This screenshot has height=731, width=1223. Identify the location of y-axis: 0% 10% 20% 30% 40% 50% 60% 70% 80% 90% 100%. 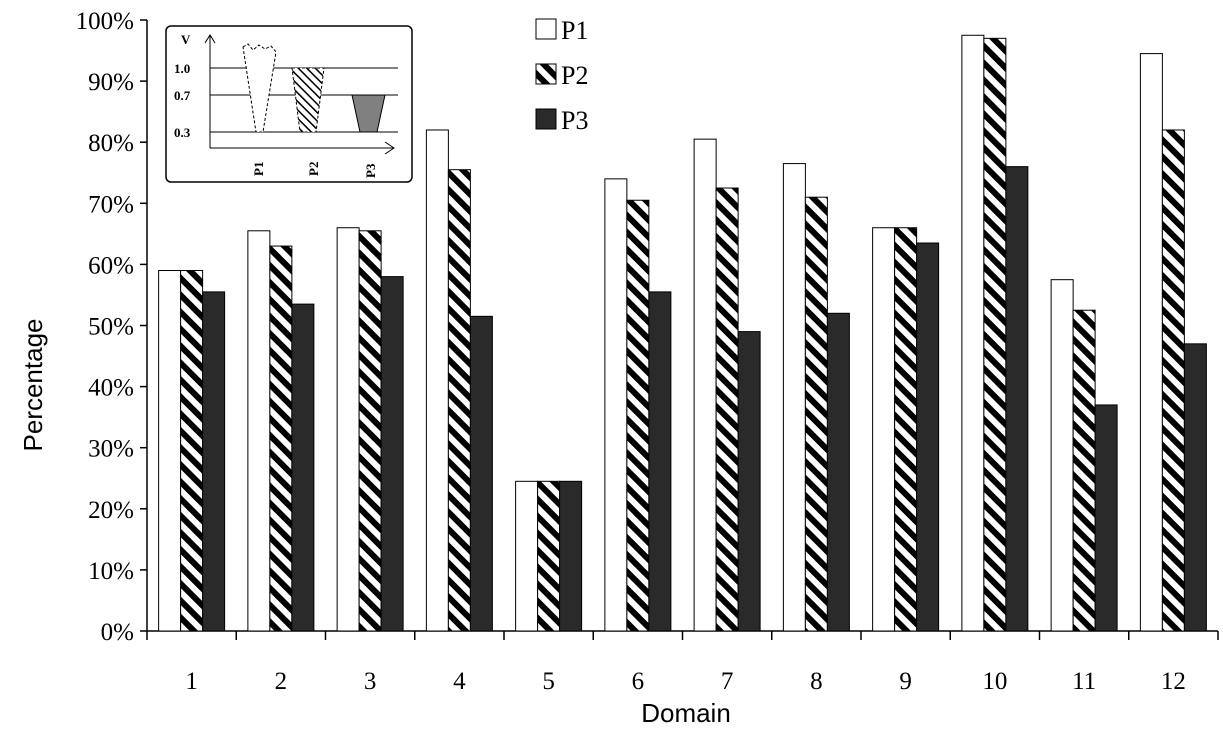
(112, 327).